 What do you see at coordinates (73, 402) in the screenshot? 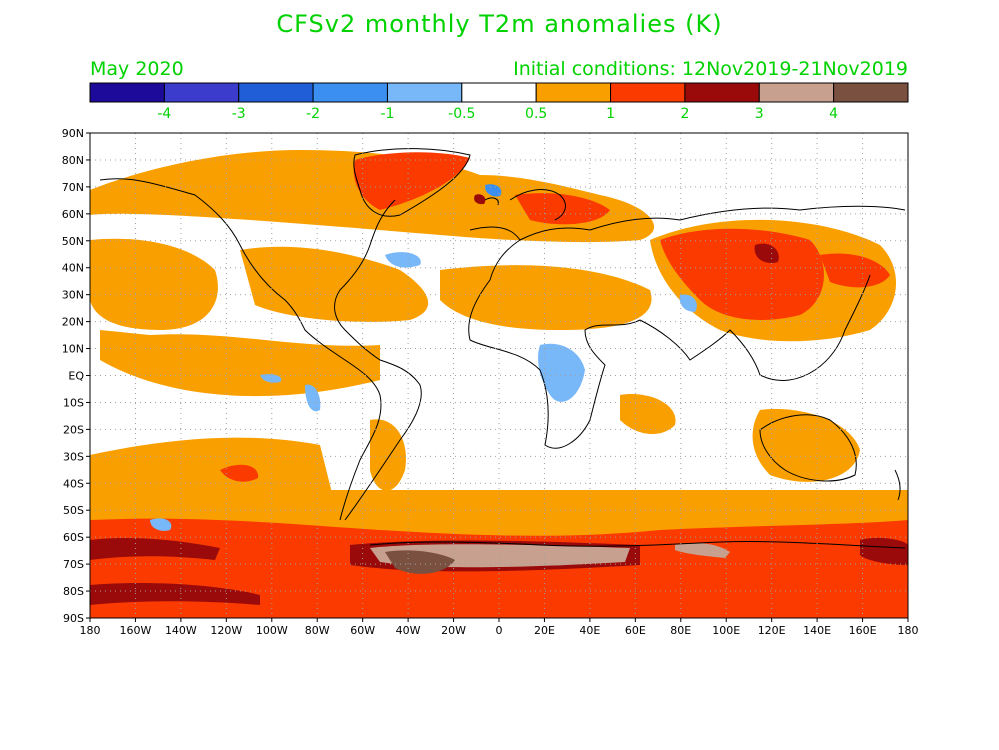
I see `latitude-label: 10S` at bounding box center [73, 402].